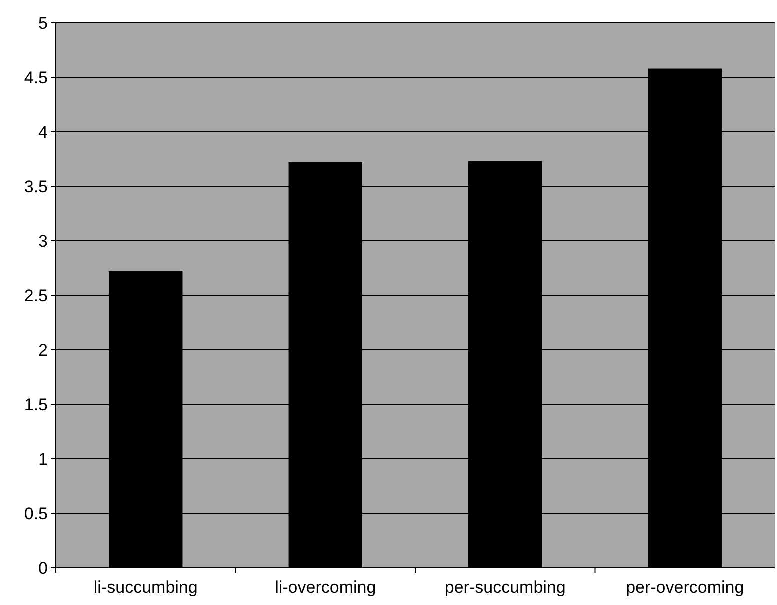  I want to click on y-tick-label: 2, so click(43, 350).